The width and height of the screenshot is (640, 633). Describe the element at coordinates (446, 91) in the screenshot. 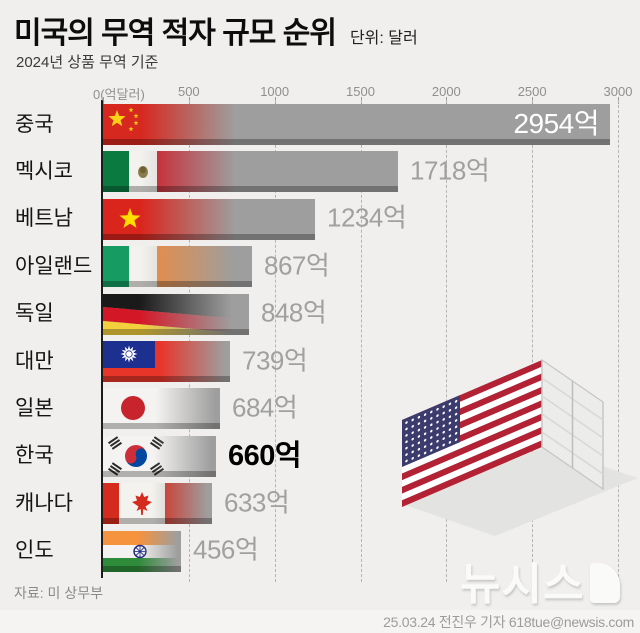

I see `axis-tick-label: 2000` at that location.